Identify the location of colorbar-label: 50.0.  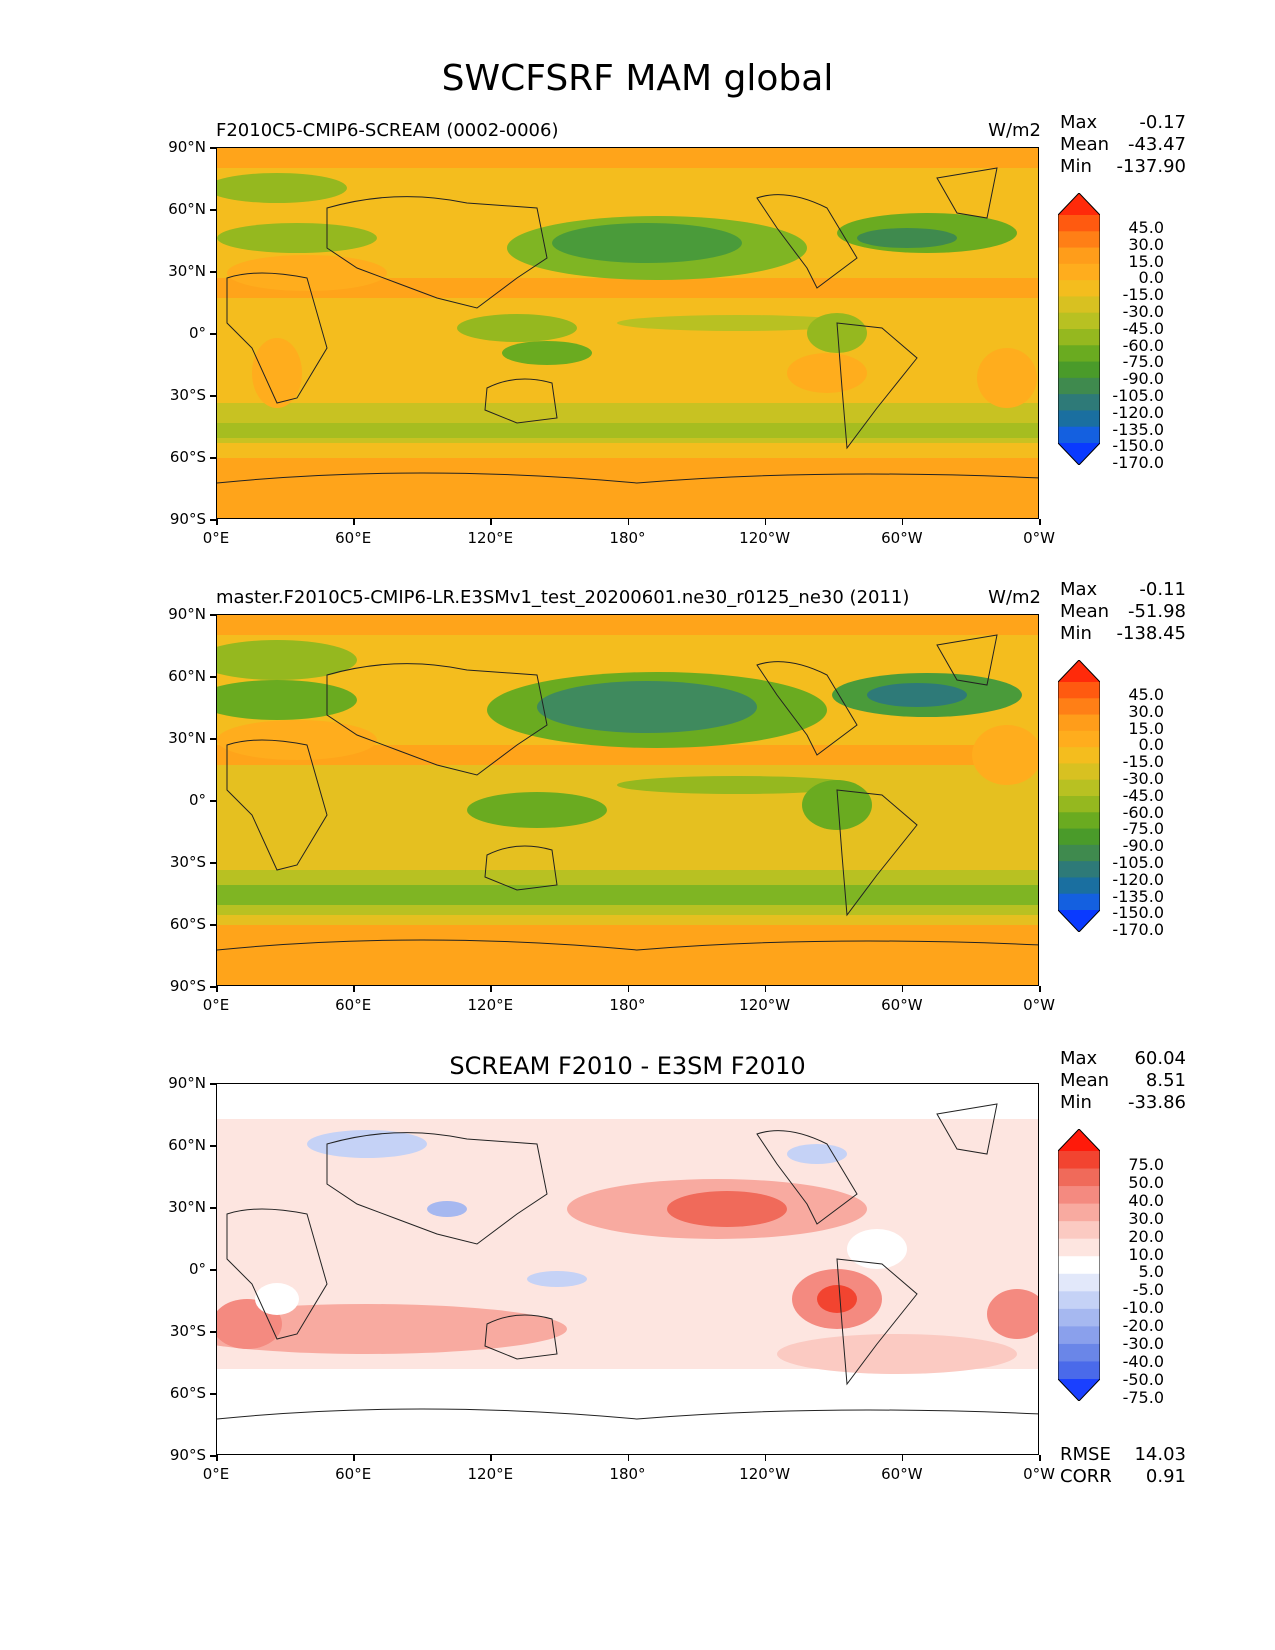
(1146, 1182).